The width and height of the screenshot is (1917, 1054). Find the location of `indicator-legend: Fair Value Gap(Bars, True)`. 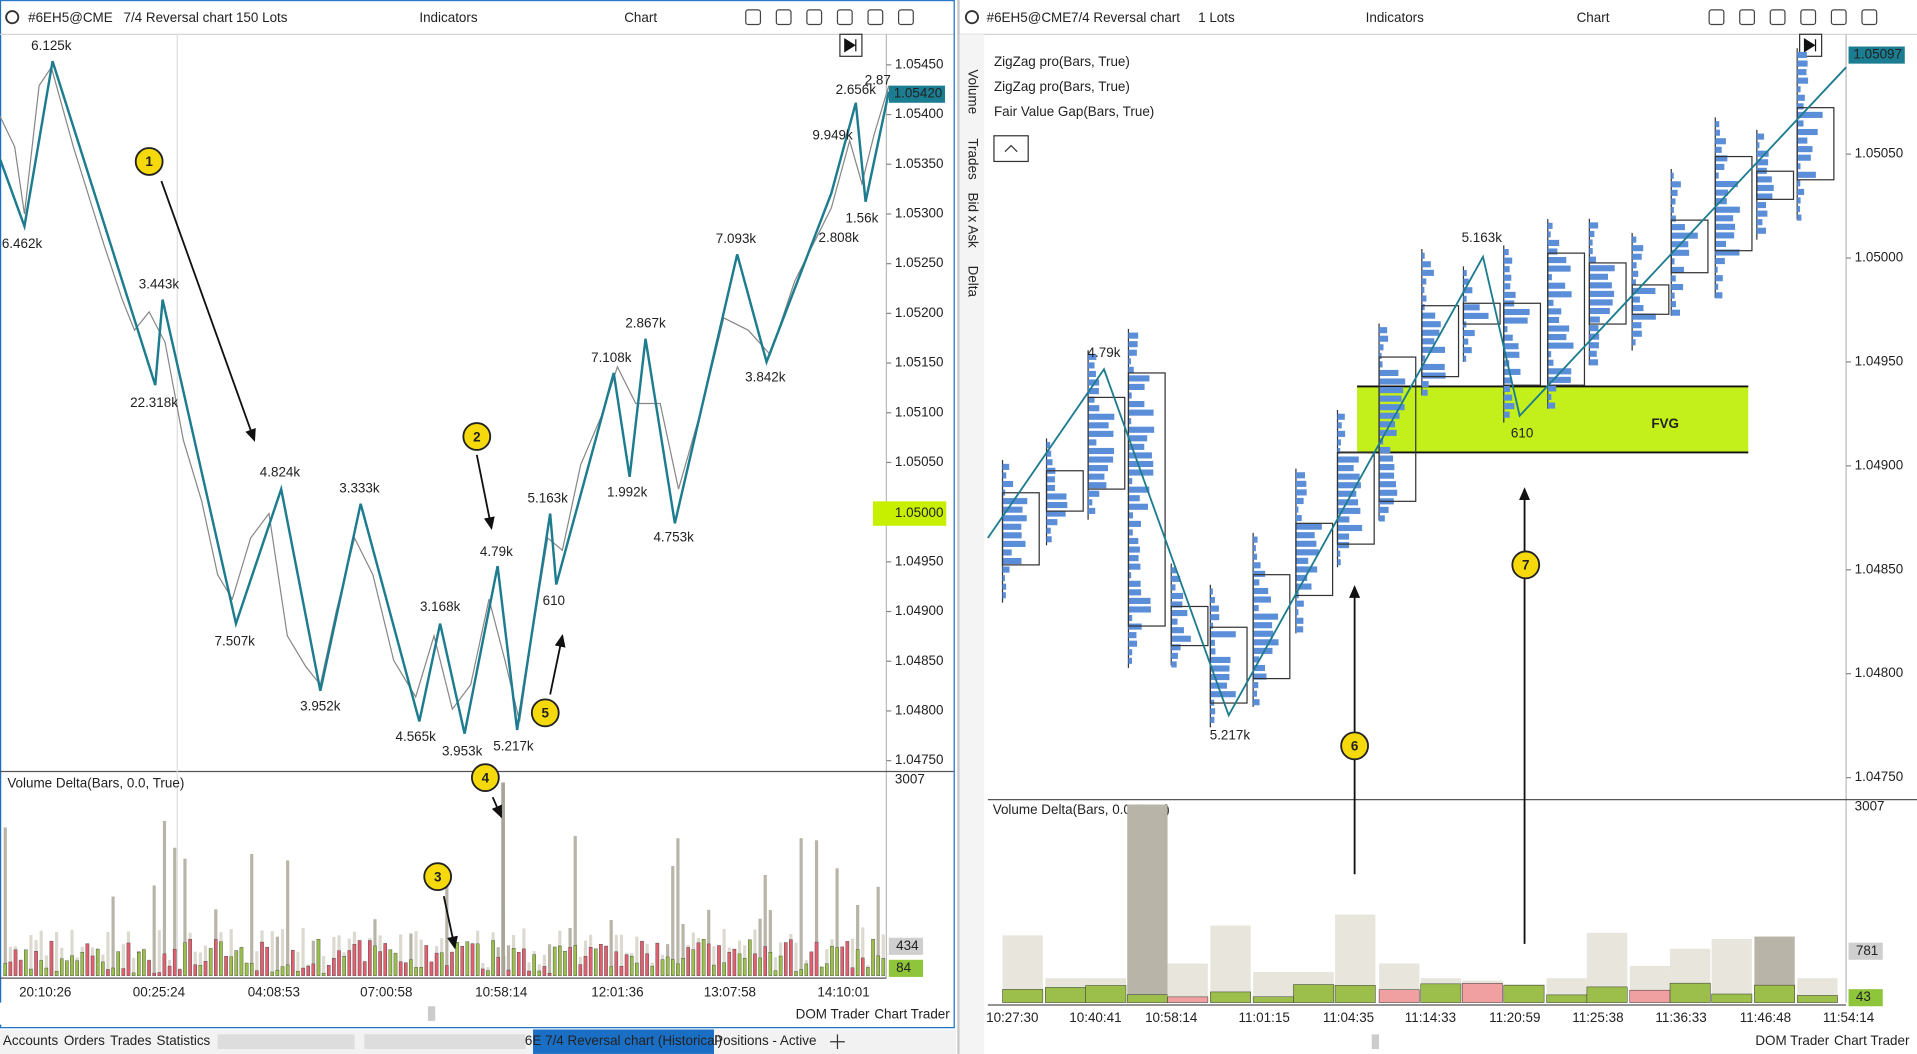

indicator-legend: Fair Value Gap(Bars, True) is located at coordinates (1074, 111).